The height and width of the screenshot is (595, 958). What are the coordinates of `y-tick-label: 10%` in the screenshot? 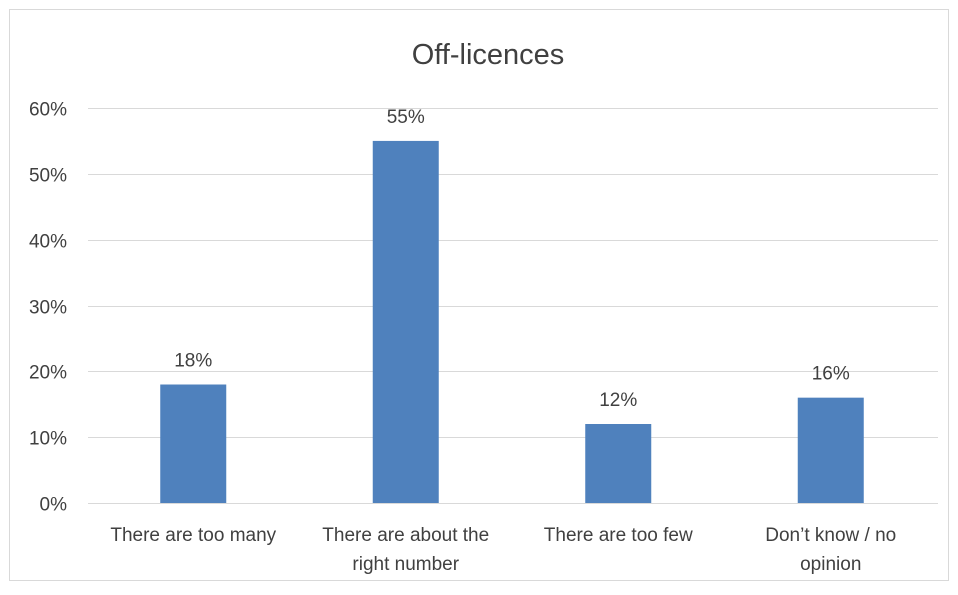 It's located at (48, 439).